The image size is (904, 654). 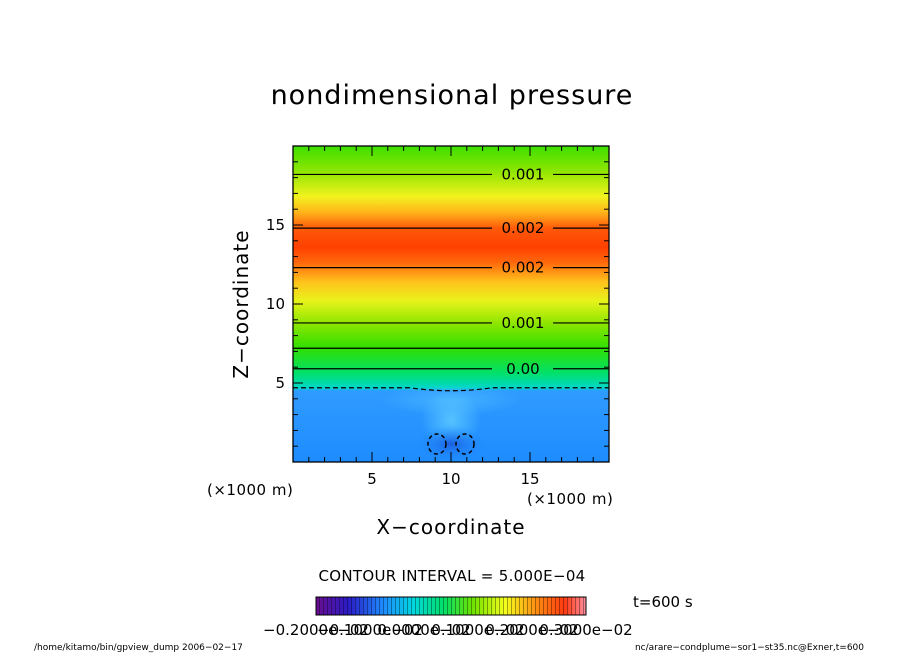 I want to click on colorbar-tick-label: −0.1000e−02, so click(x=370, y=630).